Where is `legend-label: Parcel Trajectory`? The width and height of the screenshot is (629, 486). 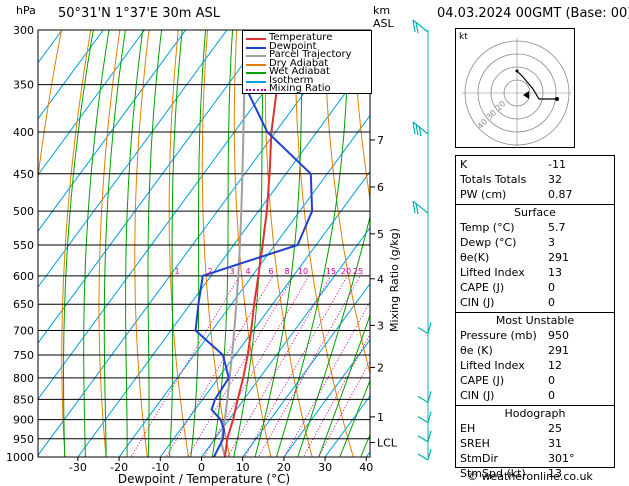
legend-label: Parcel Trajectory is located at coordinates (310, 54).